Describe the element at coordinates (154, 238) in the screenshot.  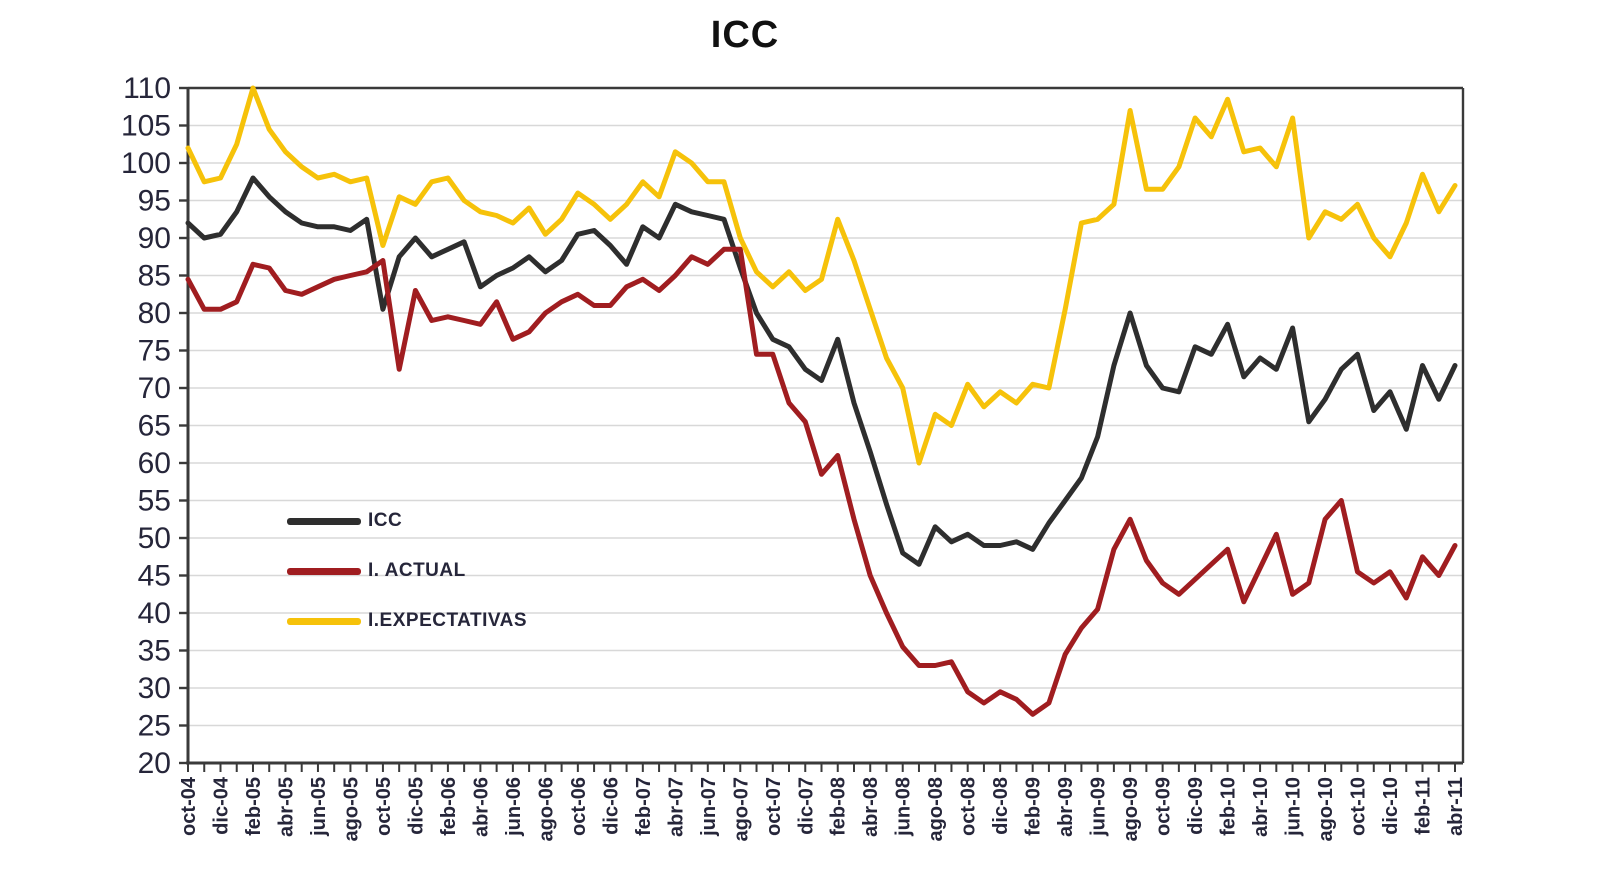
I see `svg-text: 90` at that location.